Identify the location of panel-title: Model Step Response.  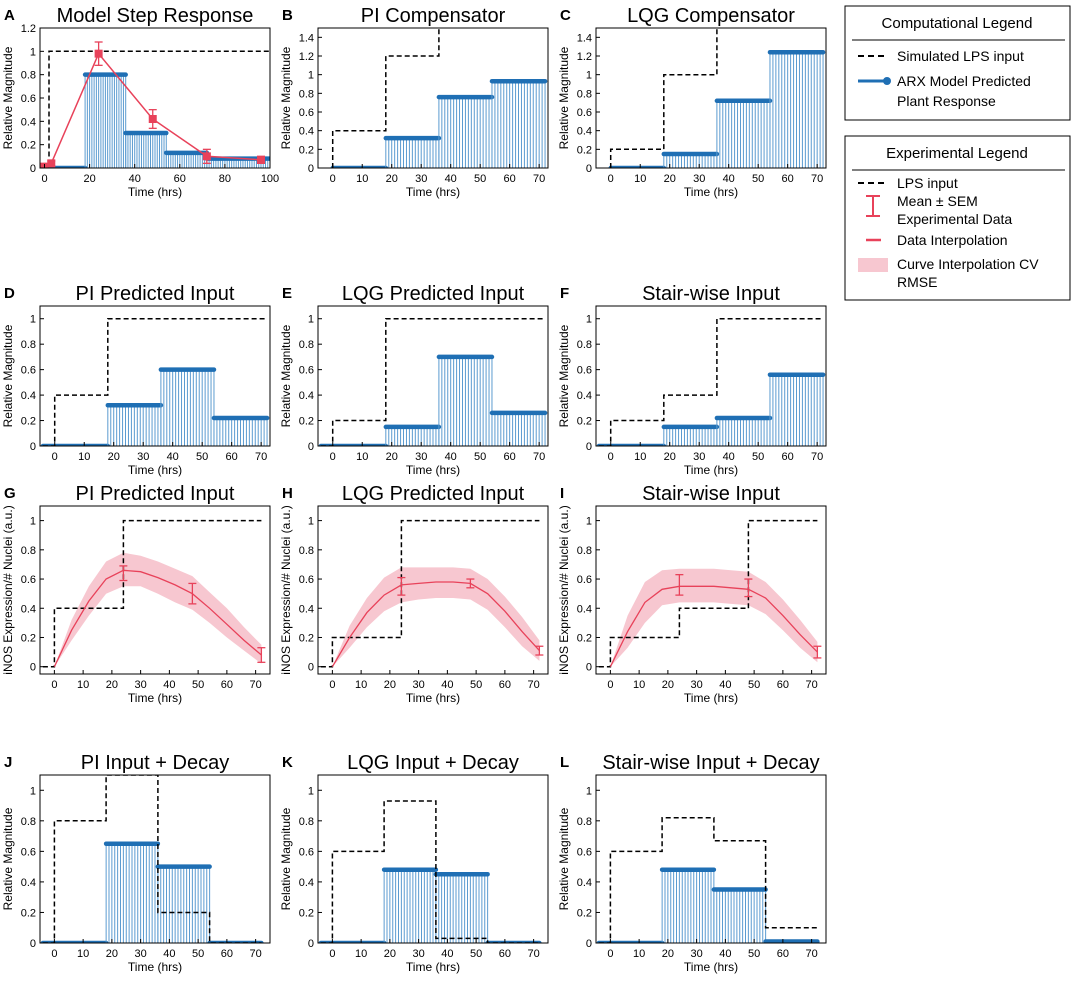
(155, 16).